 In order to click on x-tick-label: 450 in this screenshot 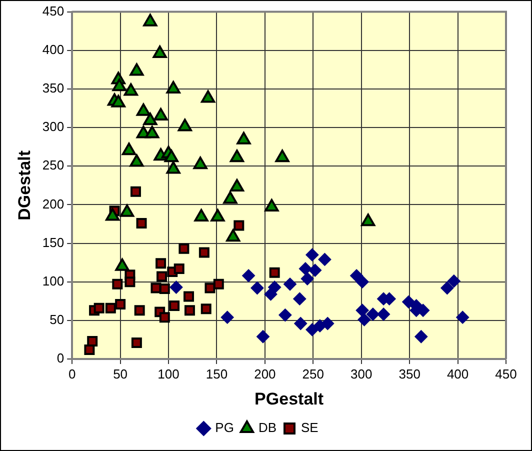, I will do `click(506, 374)`.